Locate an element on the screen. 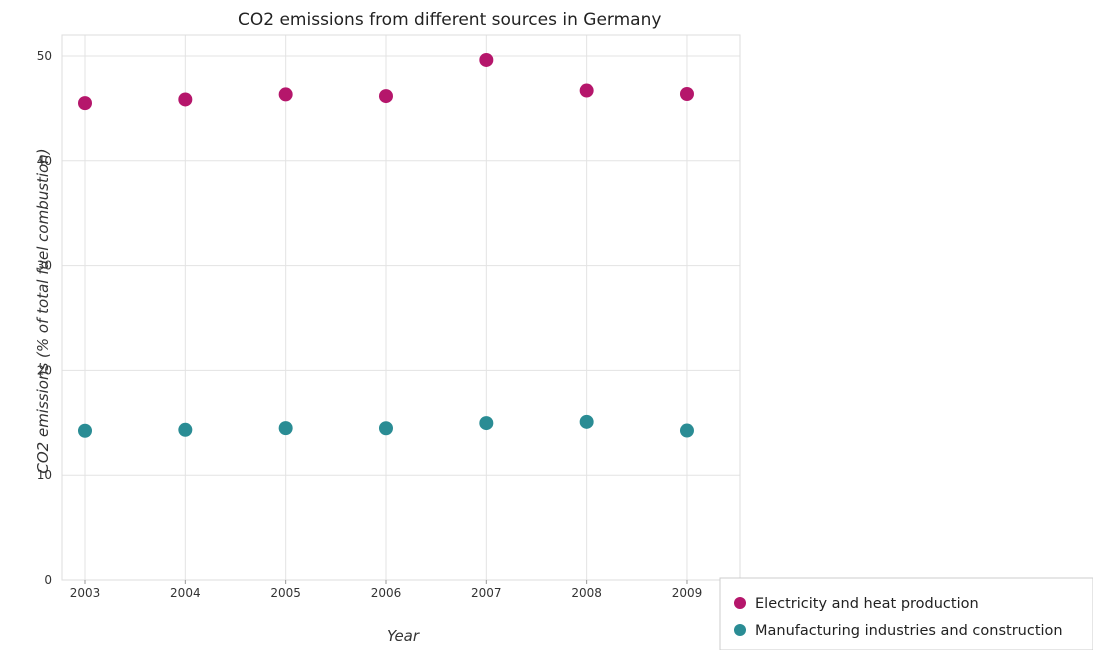 The height and width of the screenshot is (650, 1093). x-tick-label: 2006 is located at coordinates (386, 593).